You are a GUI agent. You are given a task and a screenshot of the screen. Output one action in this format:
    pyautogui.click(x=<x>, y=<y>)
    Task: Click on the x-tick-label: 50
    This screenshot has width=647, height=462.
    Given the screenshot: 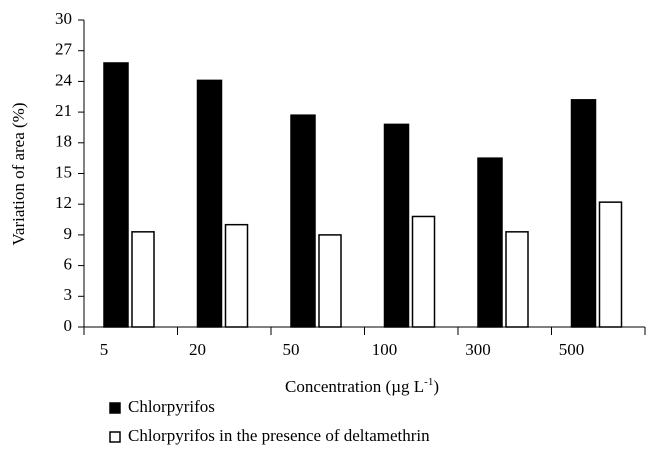 What is the action you would take?
    pyautogui.click(x=291, y=349)
    